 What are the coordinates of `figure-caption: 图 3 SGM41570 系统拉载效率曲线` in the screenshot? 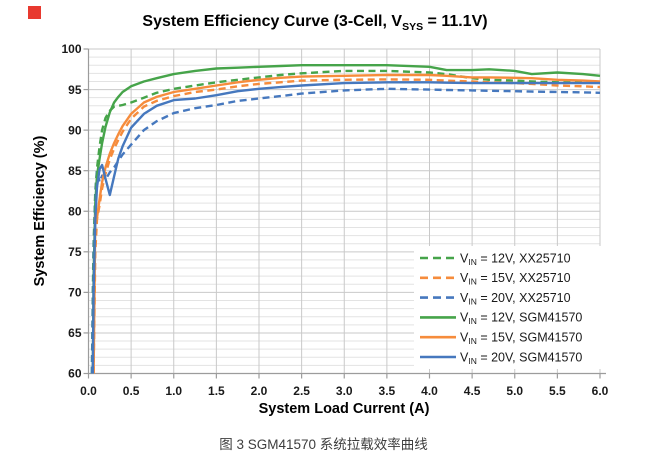 It's located at (323, 444).